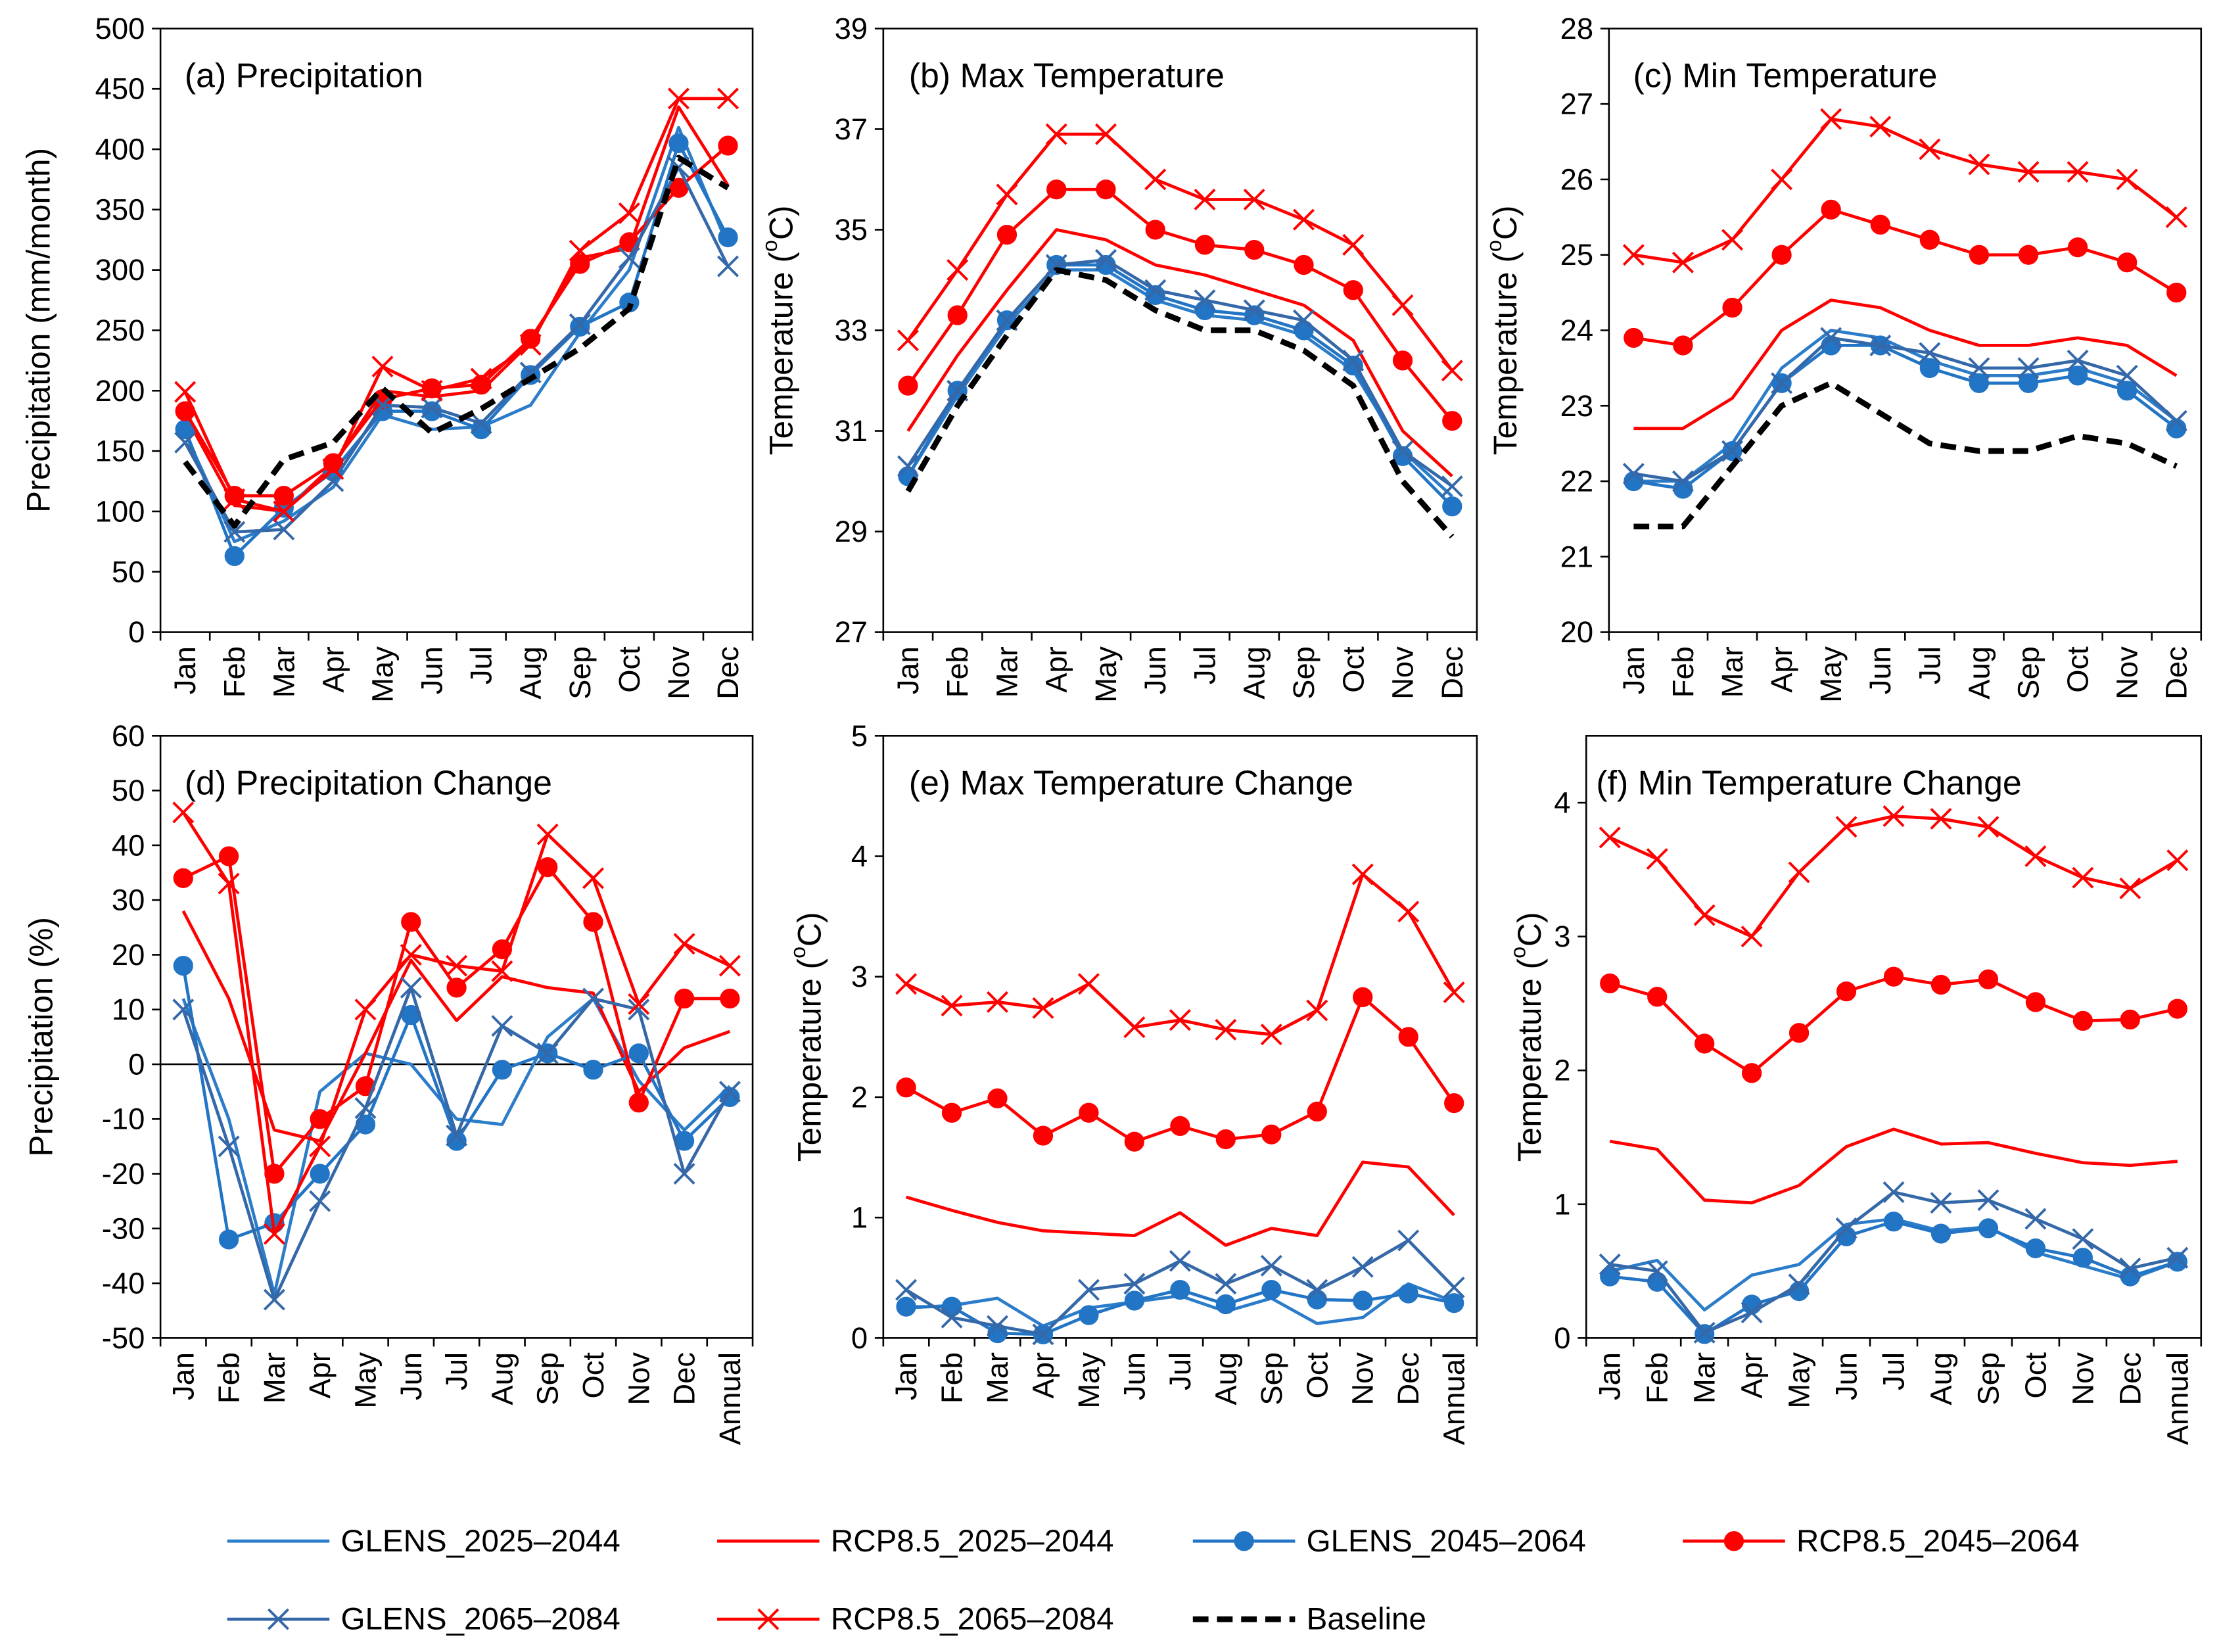  What do you see at coordinates (1576, 254) in the screenshot?
I see `y-tick-label: 25` at bounding box center [1576, 254].